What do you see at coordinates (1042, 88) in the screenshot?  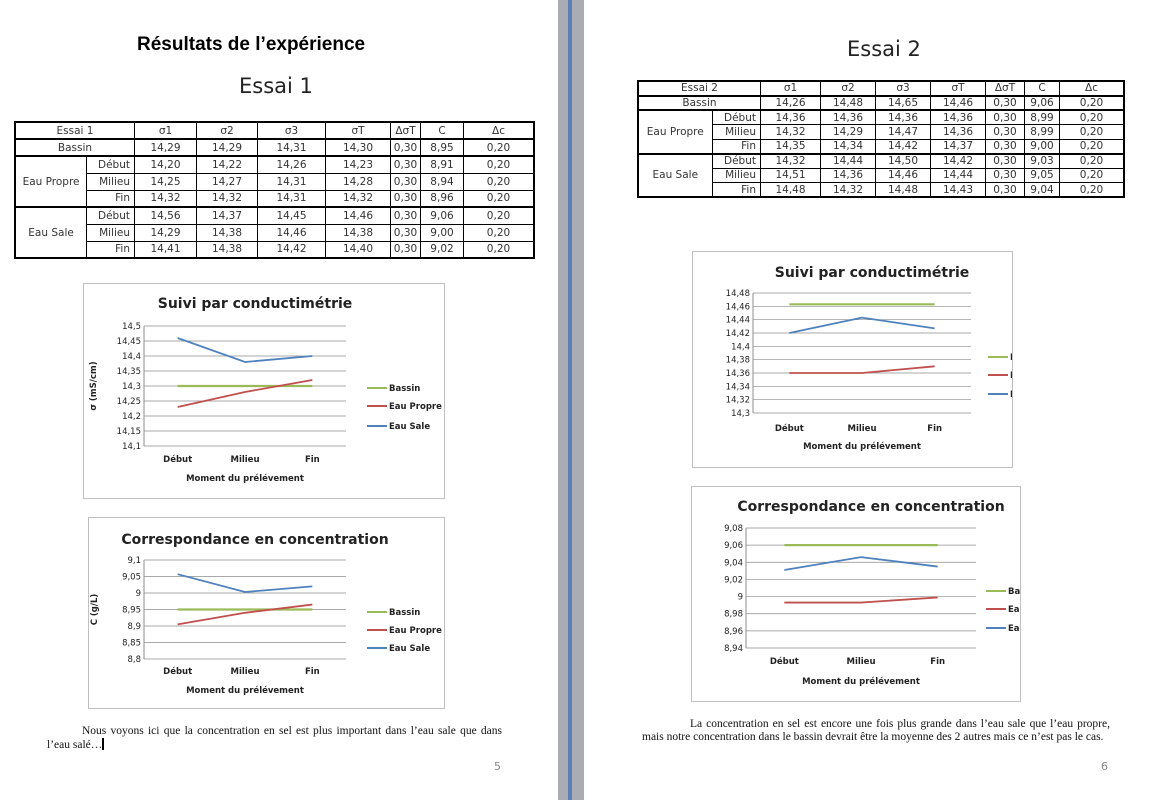 I see `table-header-cell: C` at bounding box center [1042, 88].